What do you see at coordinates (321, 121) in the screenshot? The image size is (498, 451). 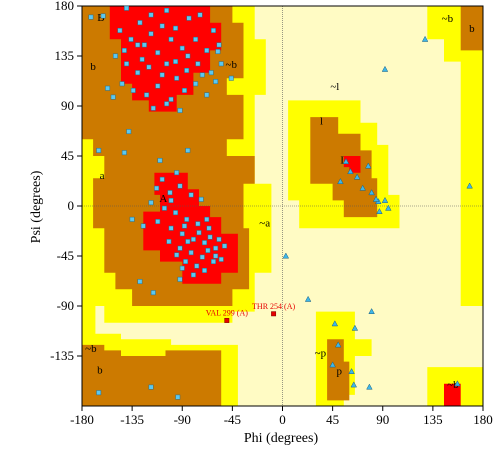 I see `region-label: l` at bounding box center [321, 121].